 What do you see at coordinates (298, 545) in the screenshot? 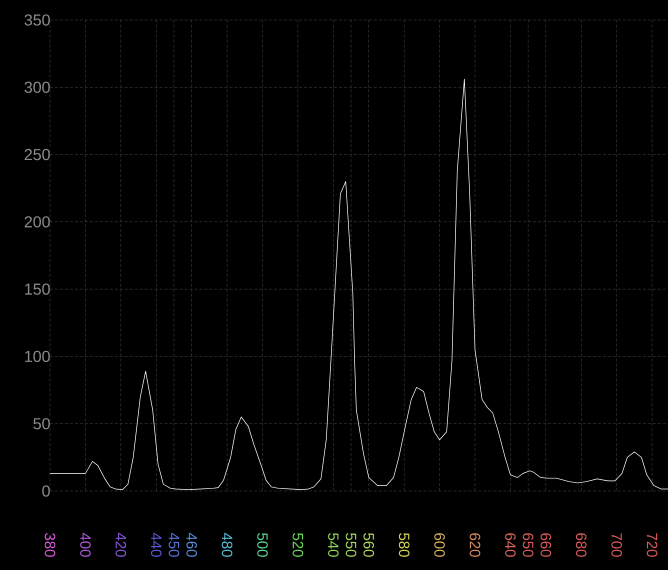
I see `x-tick-label: 520` at bounding box center [298, 545].